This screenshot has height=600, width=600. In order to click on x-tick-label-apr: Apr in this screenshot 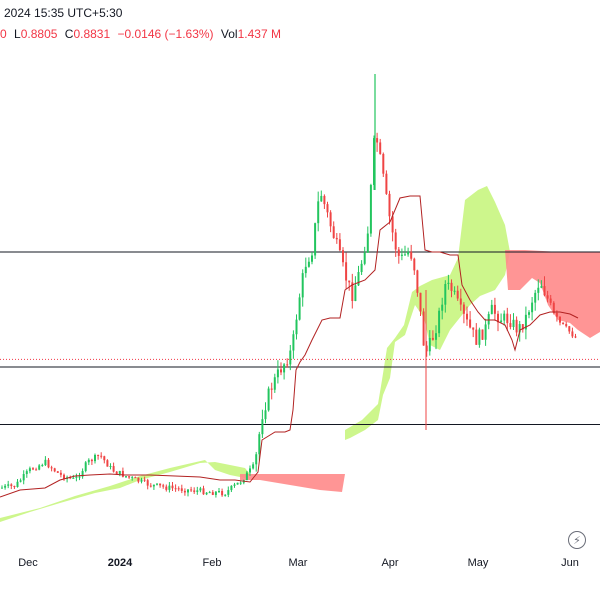, I will do `click(389, 563)`.